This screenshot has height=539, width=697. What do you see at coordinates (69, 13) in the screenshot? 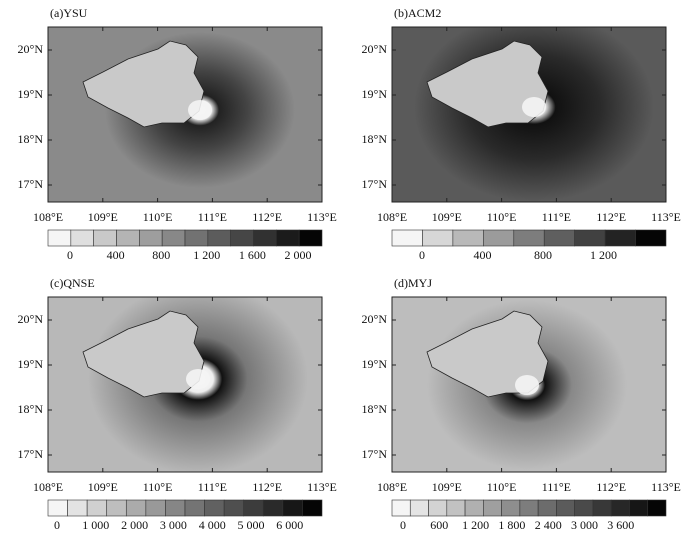
I see `panel-title: (a)YSU` at bounding box center [69, 13].